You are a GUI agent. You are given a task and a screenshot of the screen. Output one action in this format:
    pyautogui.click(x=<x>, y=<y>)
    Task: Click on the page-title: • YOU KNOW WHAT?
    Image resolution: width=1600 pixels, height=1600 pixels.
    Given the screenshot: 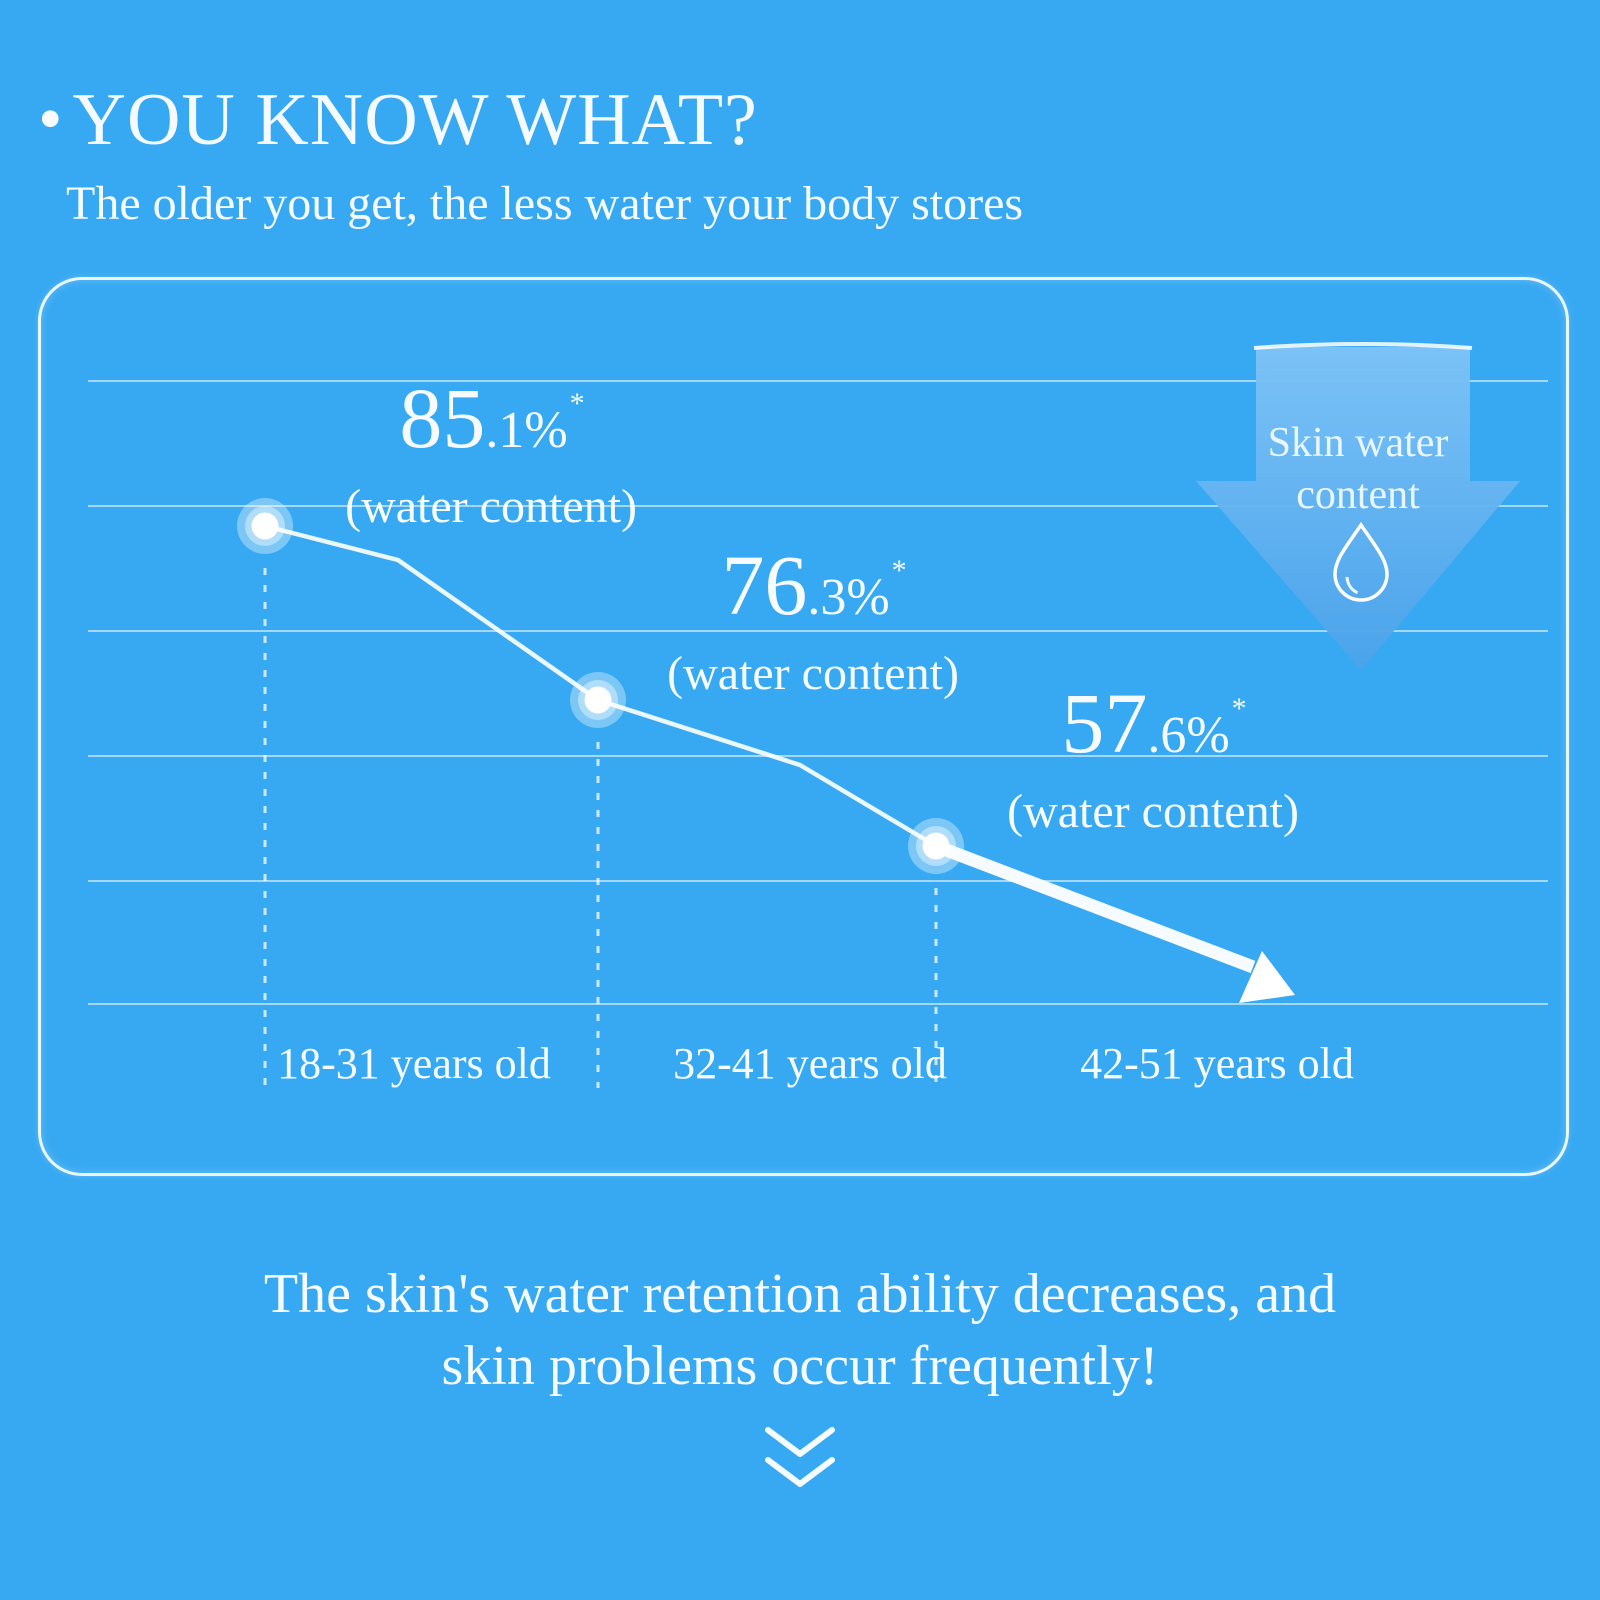 What is the action you would take?
    pyautogui.click(x=398, y=120)
    